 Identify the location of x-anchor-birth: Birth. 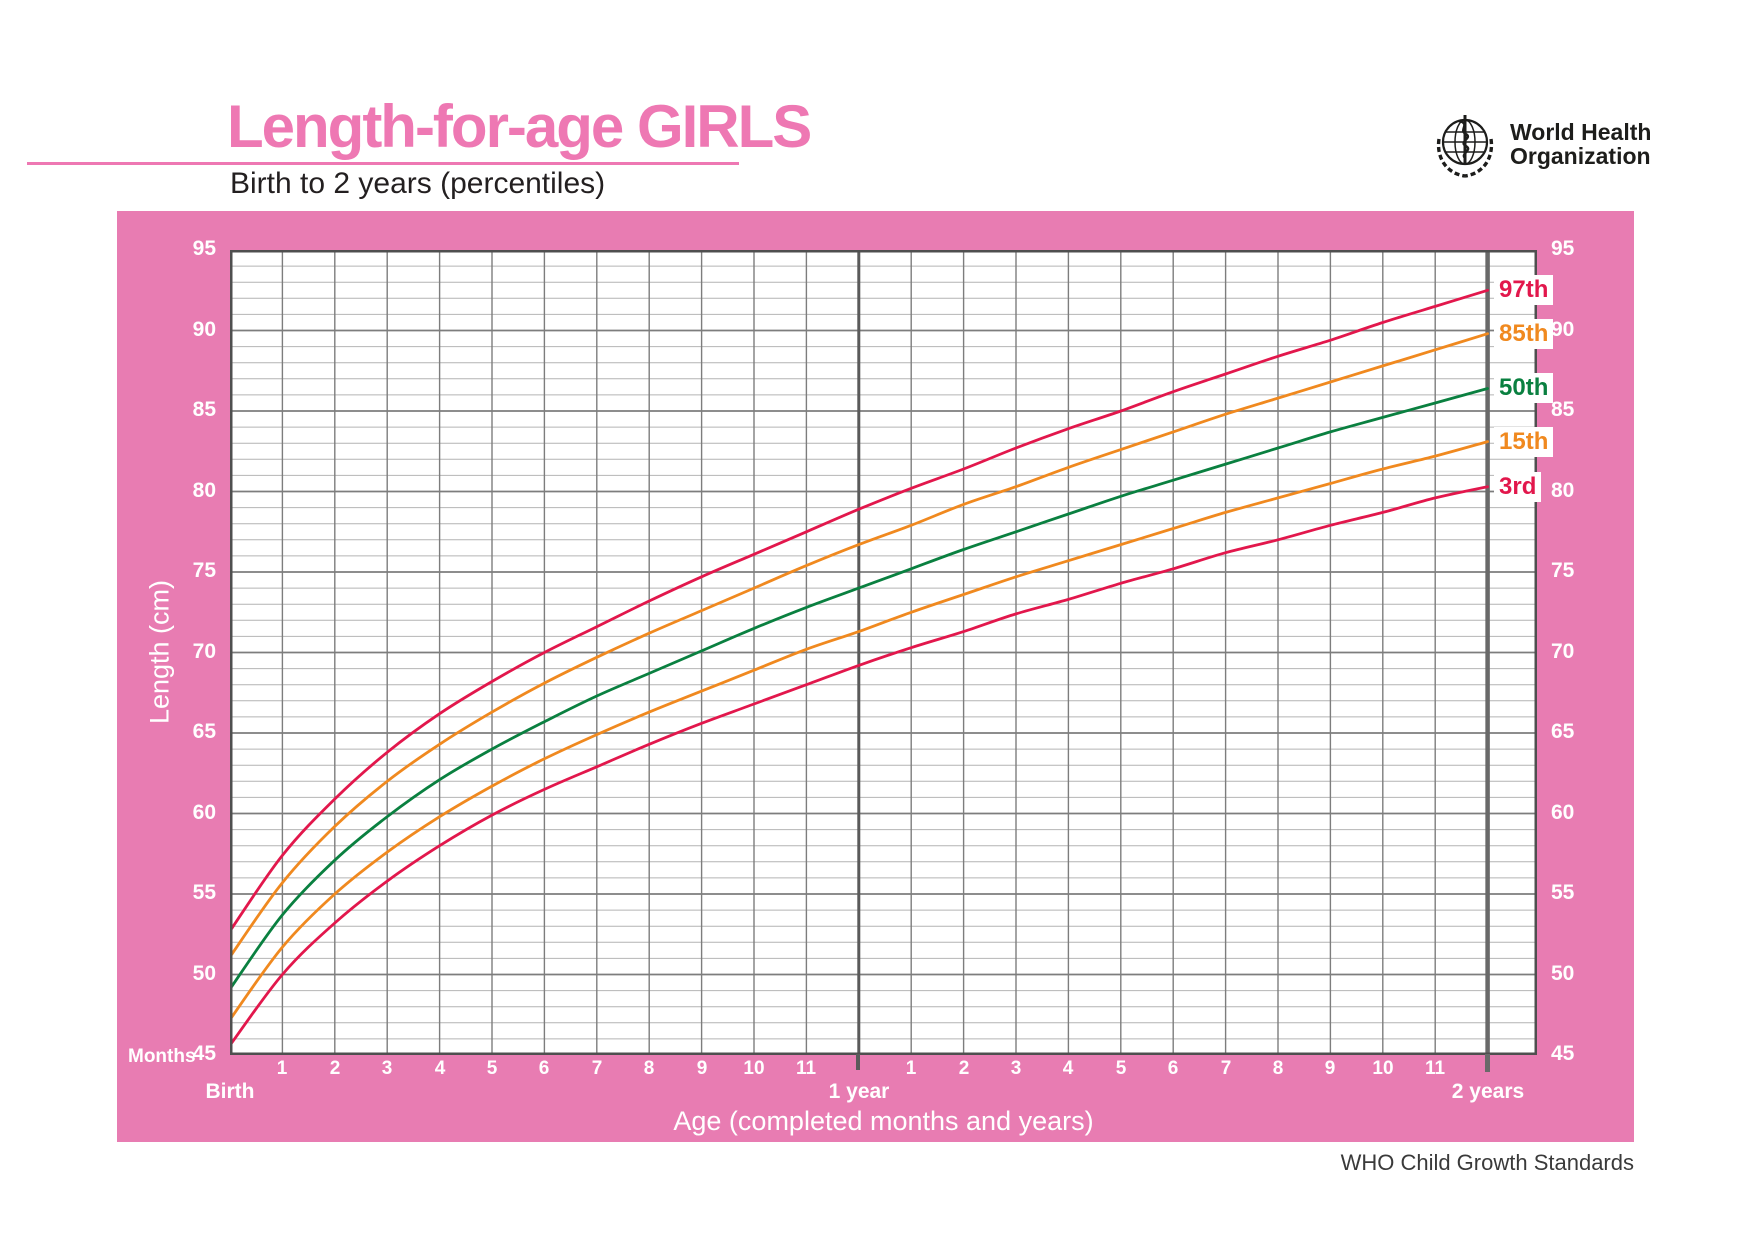
(230, 1091).